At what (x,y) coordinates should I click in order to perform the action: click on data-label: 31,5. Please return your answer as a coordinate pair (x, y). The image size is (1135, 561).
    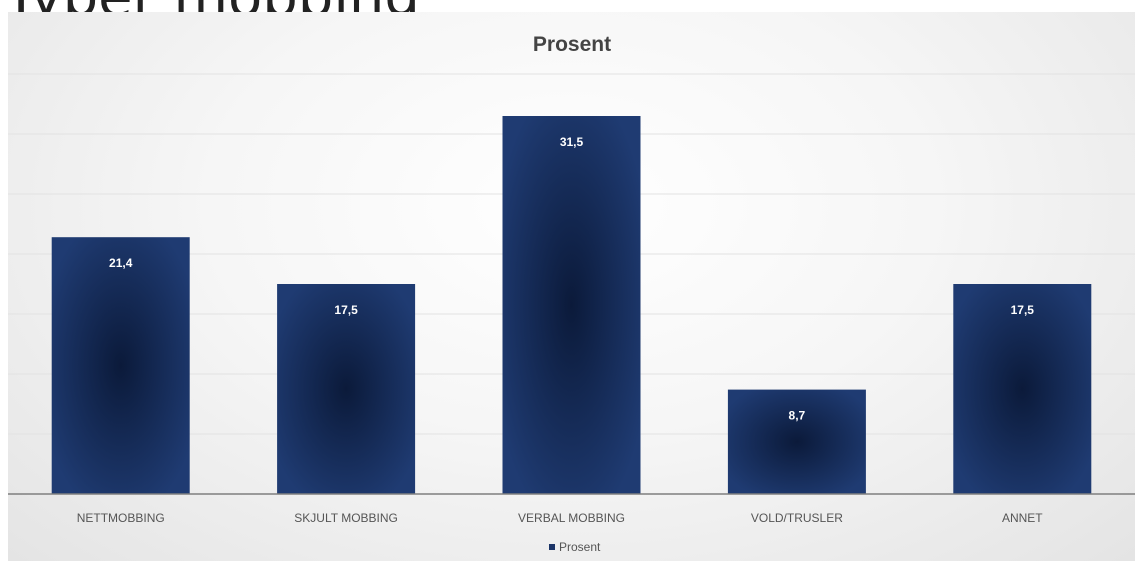
    Looking at the image, I should click on (572, 142).